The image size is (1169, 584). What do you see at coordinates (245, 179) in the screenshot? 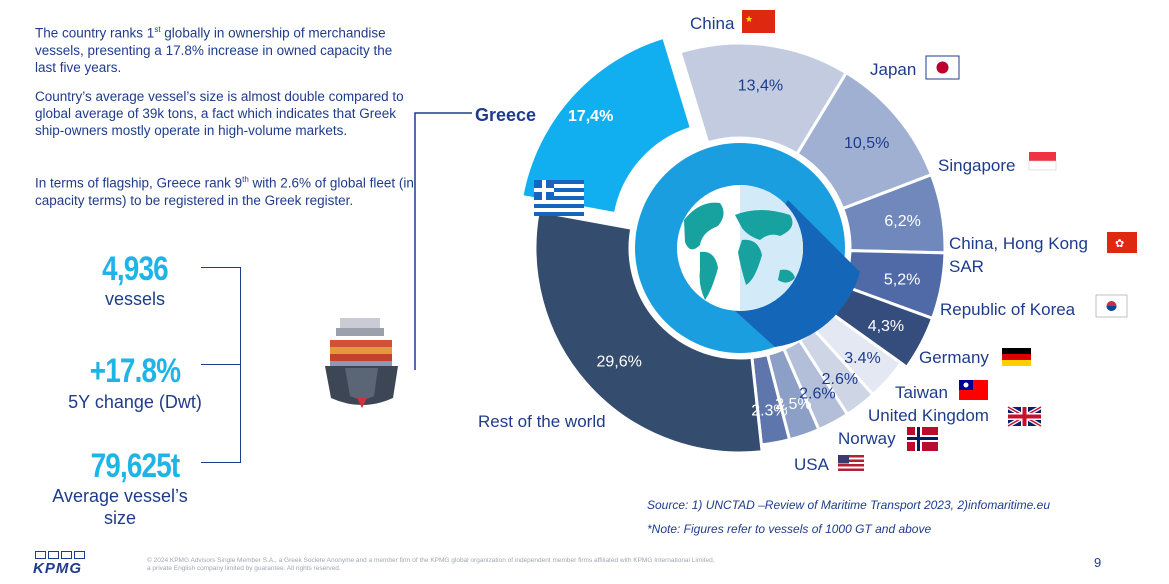
I see `p3-superscript: th` at bounding box center [245, 179].